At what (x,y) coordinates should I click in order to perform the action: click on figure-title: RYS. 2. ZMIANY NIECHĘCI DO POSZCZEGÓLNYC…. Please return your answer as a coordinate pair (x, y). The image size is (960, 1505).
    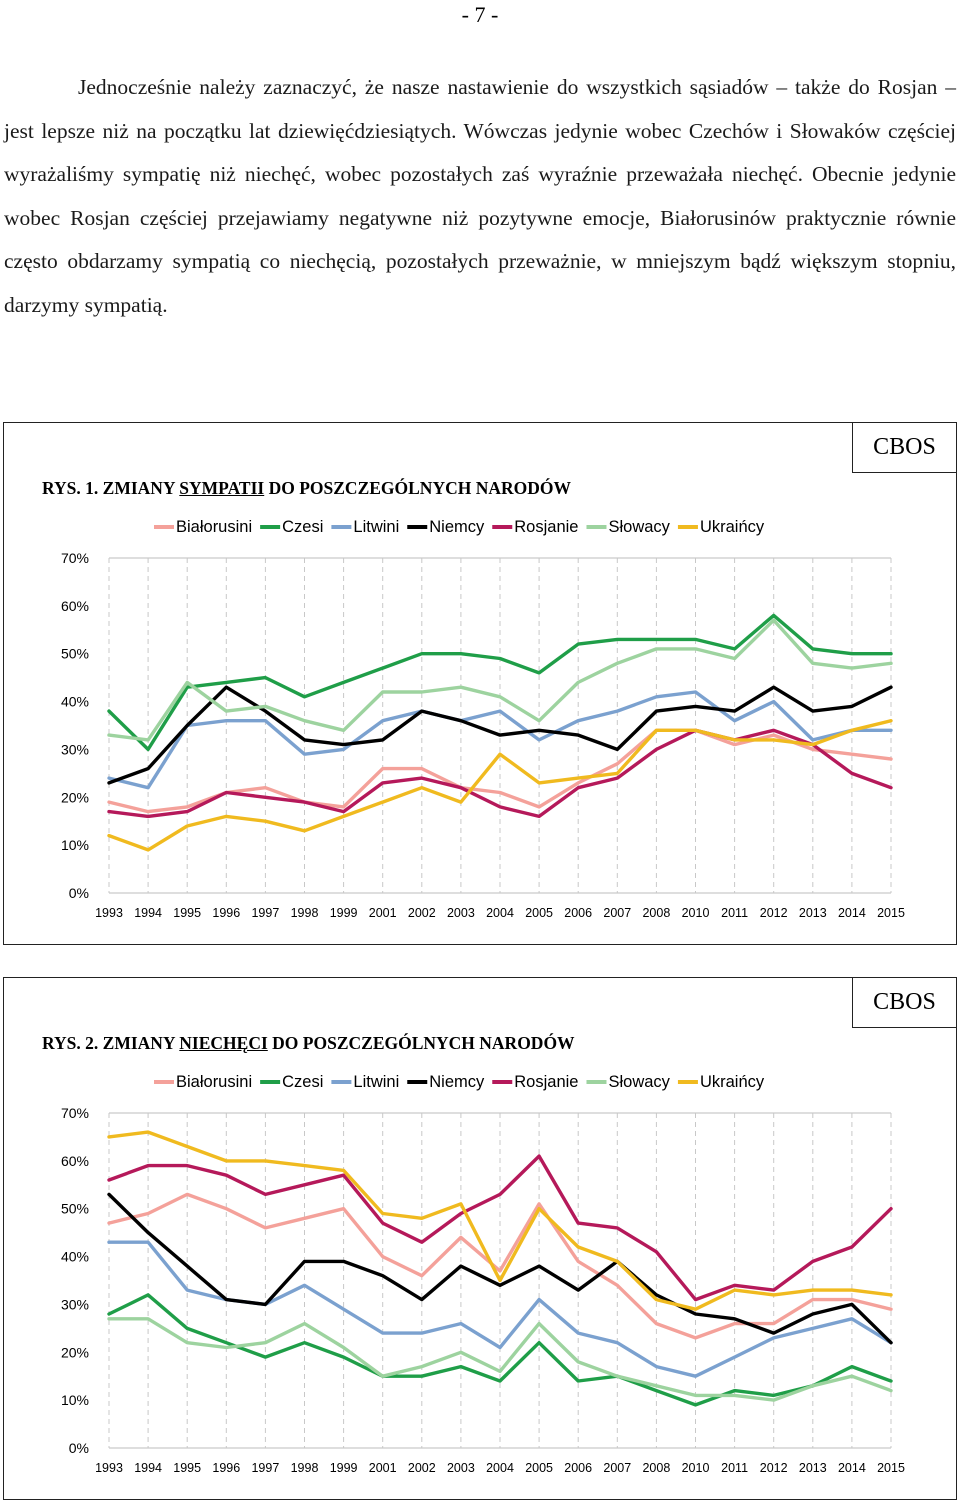
    Looking at the image, I should click on (308, 1043).